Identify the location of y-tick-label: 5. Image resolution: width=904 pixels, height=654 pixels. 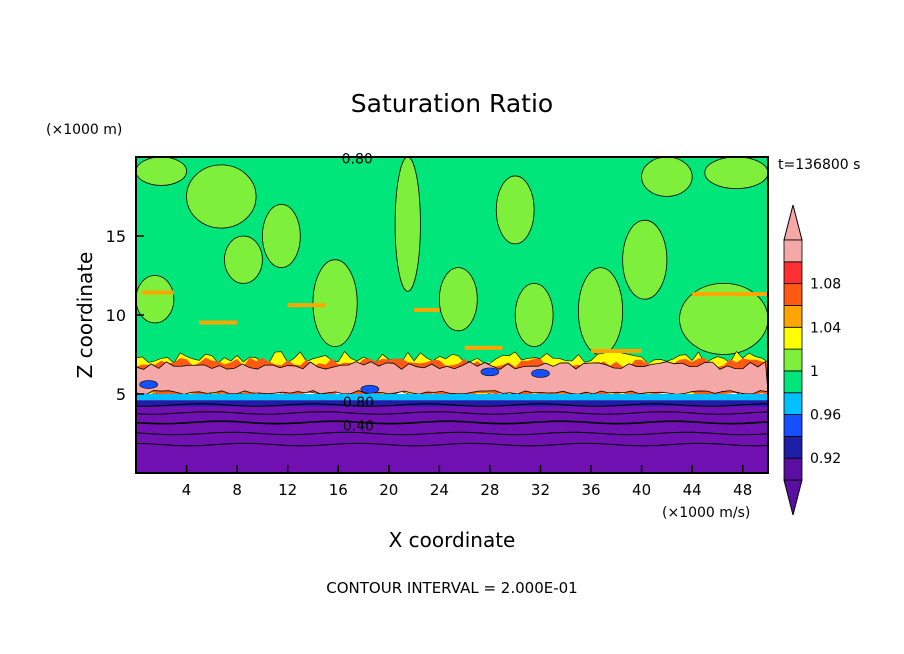
(121, 394).